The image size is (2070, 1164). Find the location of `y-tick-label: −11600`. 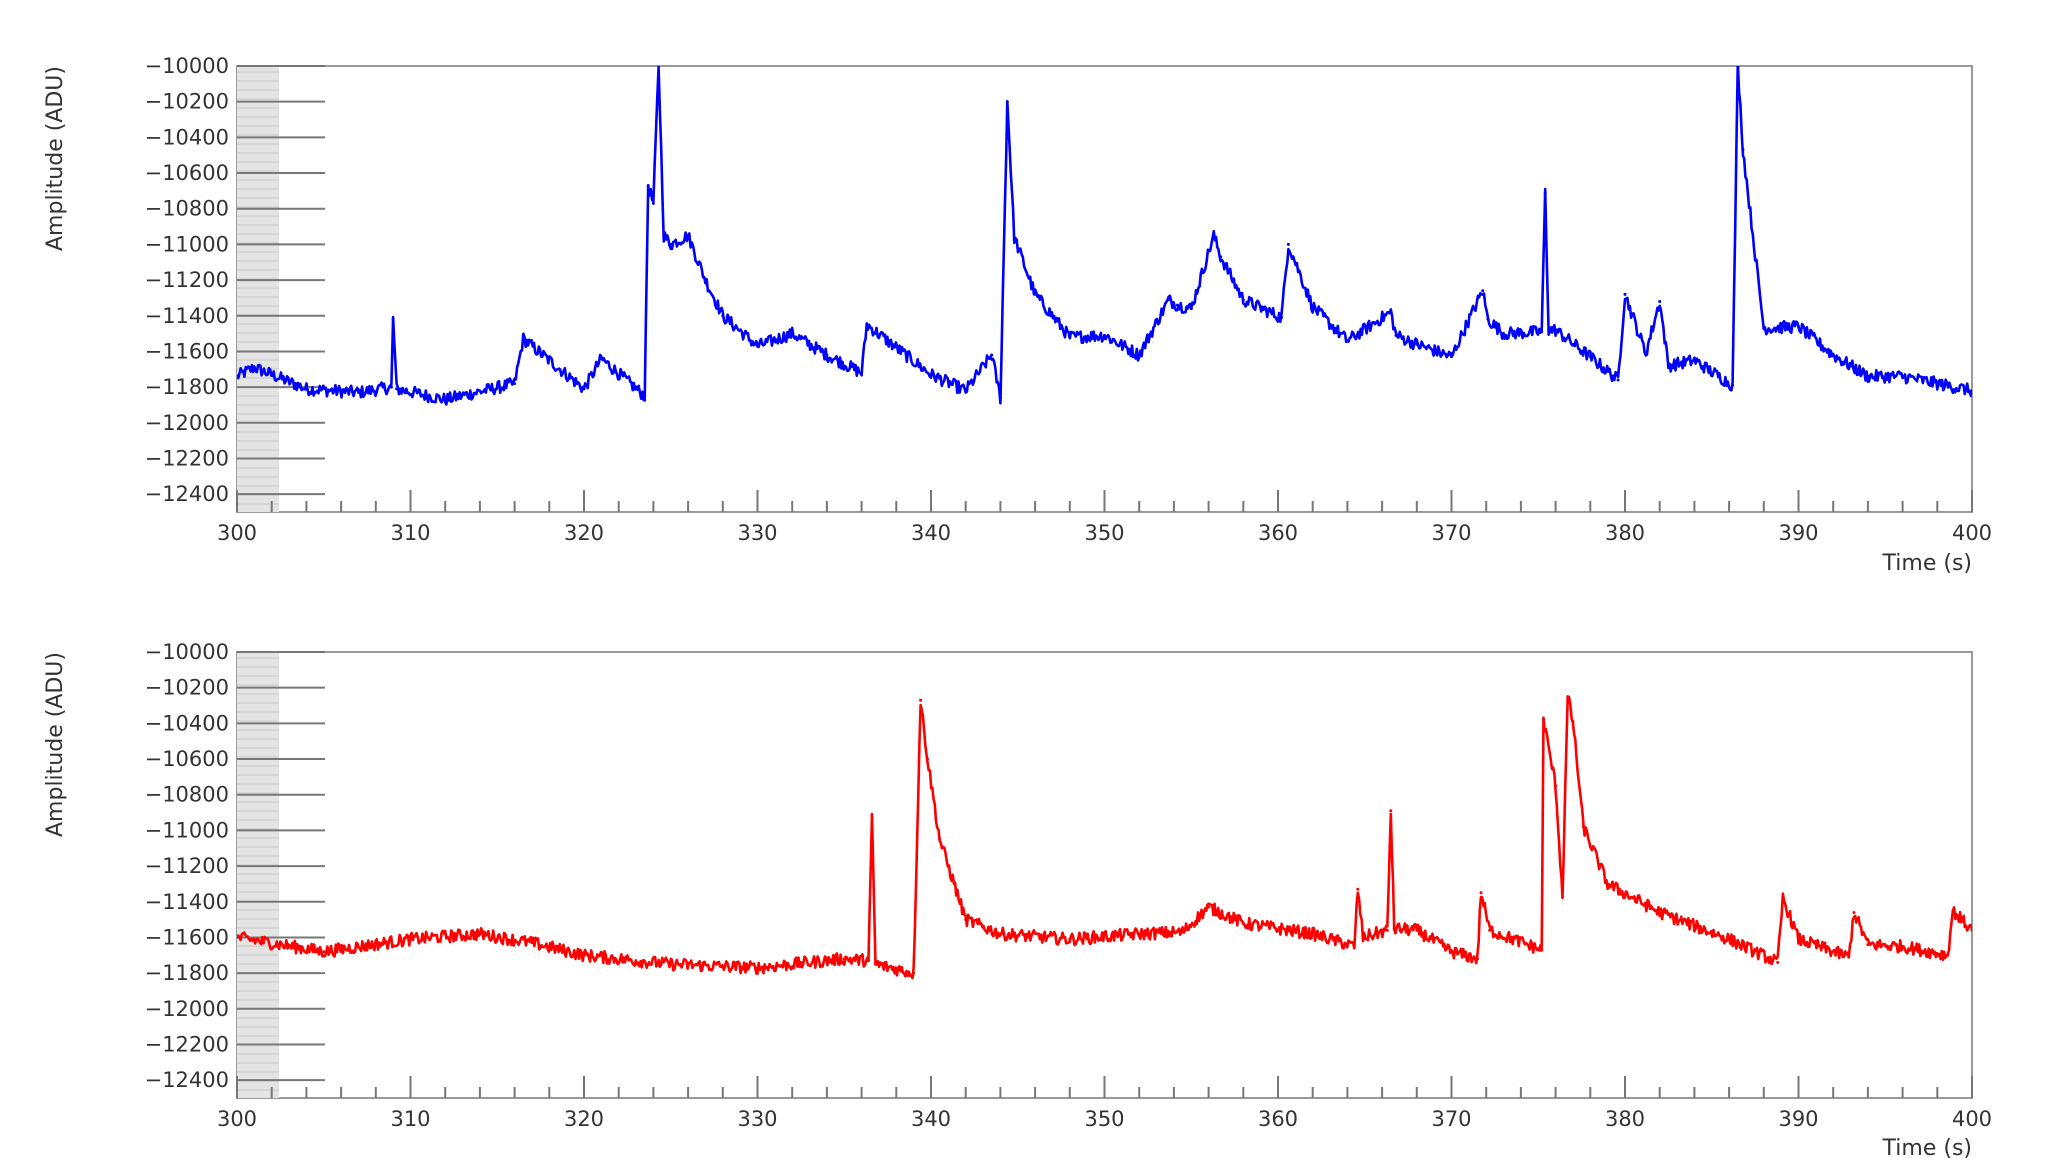

y-tick-label: −11600 is located at coordinates (187, 937).